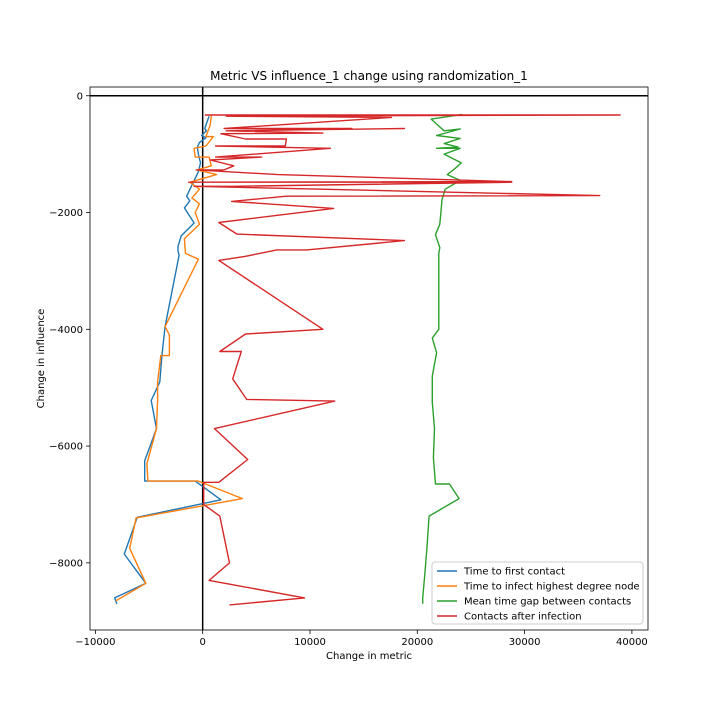  What do you see at coordinates (525, 642) in the screenshot?
I see `x-tick-label: 30000` at bounding box center [525, 642].